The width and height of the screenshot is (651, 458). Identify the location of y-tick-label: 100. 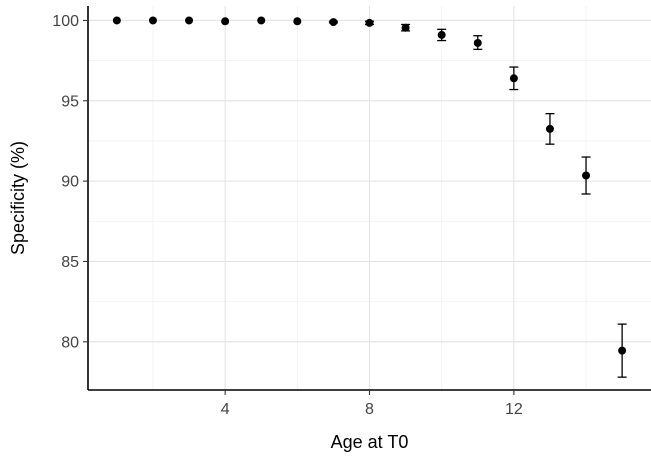
(65, 21).